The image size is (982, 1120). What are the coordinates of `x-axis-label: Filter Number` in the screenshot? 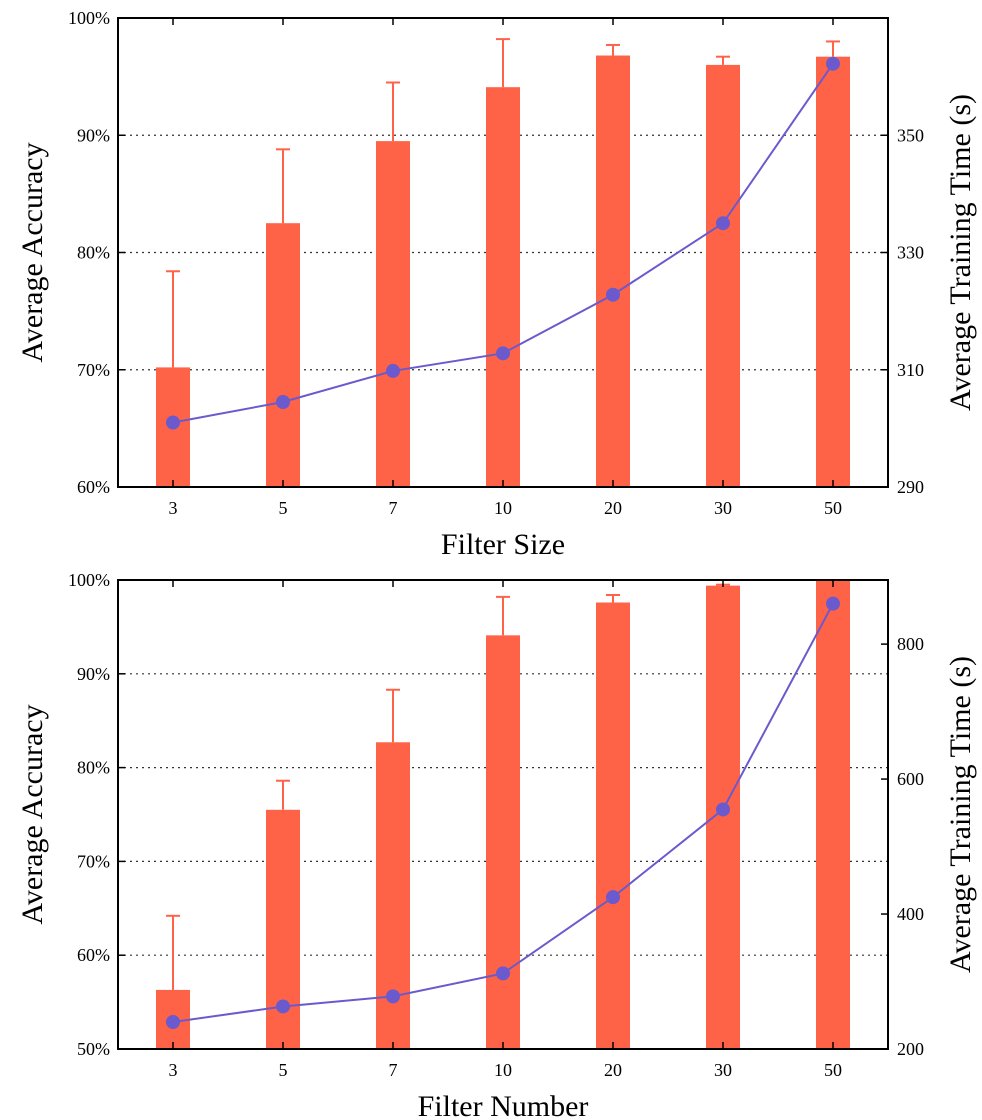 It's located at (503, 1105).